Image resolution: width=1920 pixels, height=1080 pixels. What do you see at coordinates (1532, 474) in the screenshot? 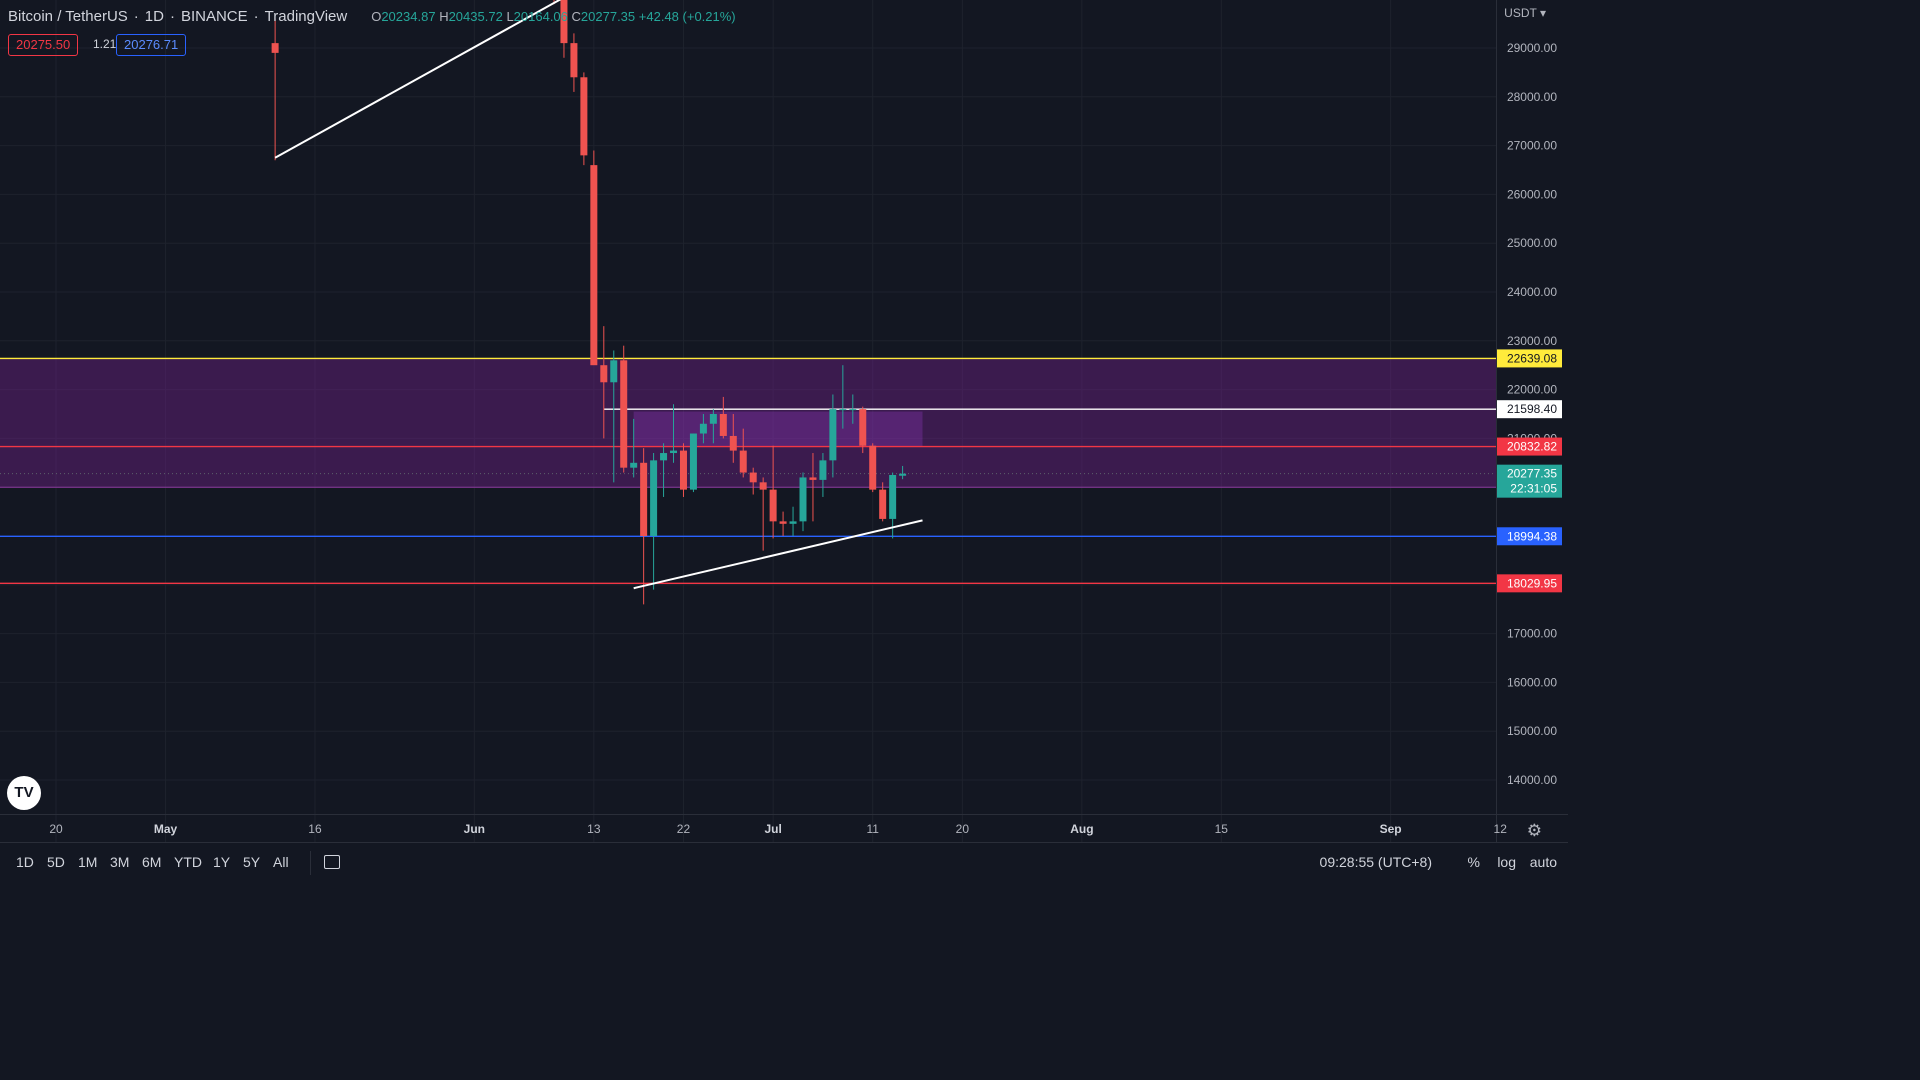
I see `current-price-label: 20277.35` at bounding box center [1532, 474].